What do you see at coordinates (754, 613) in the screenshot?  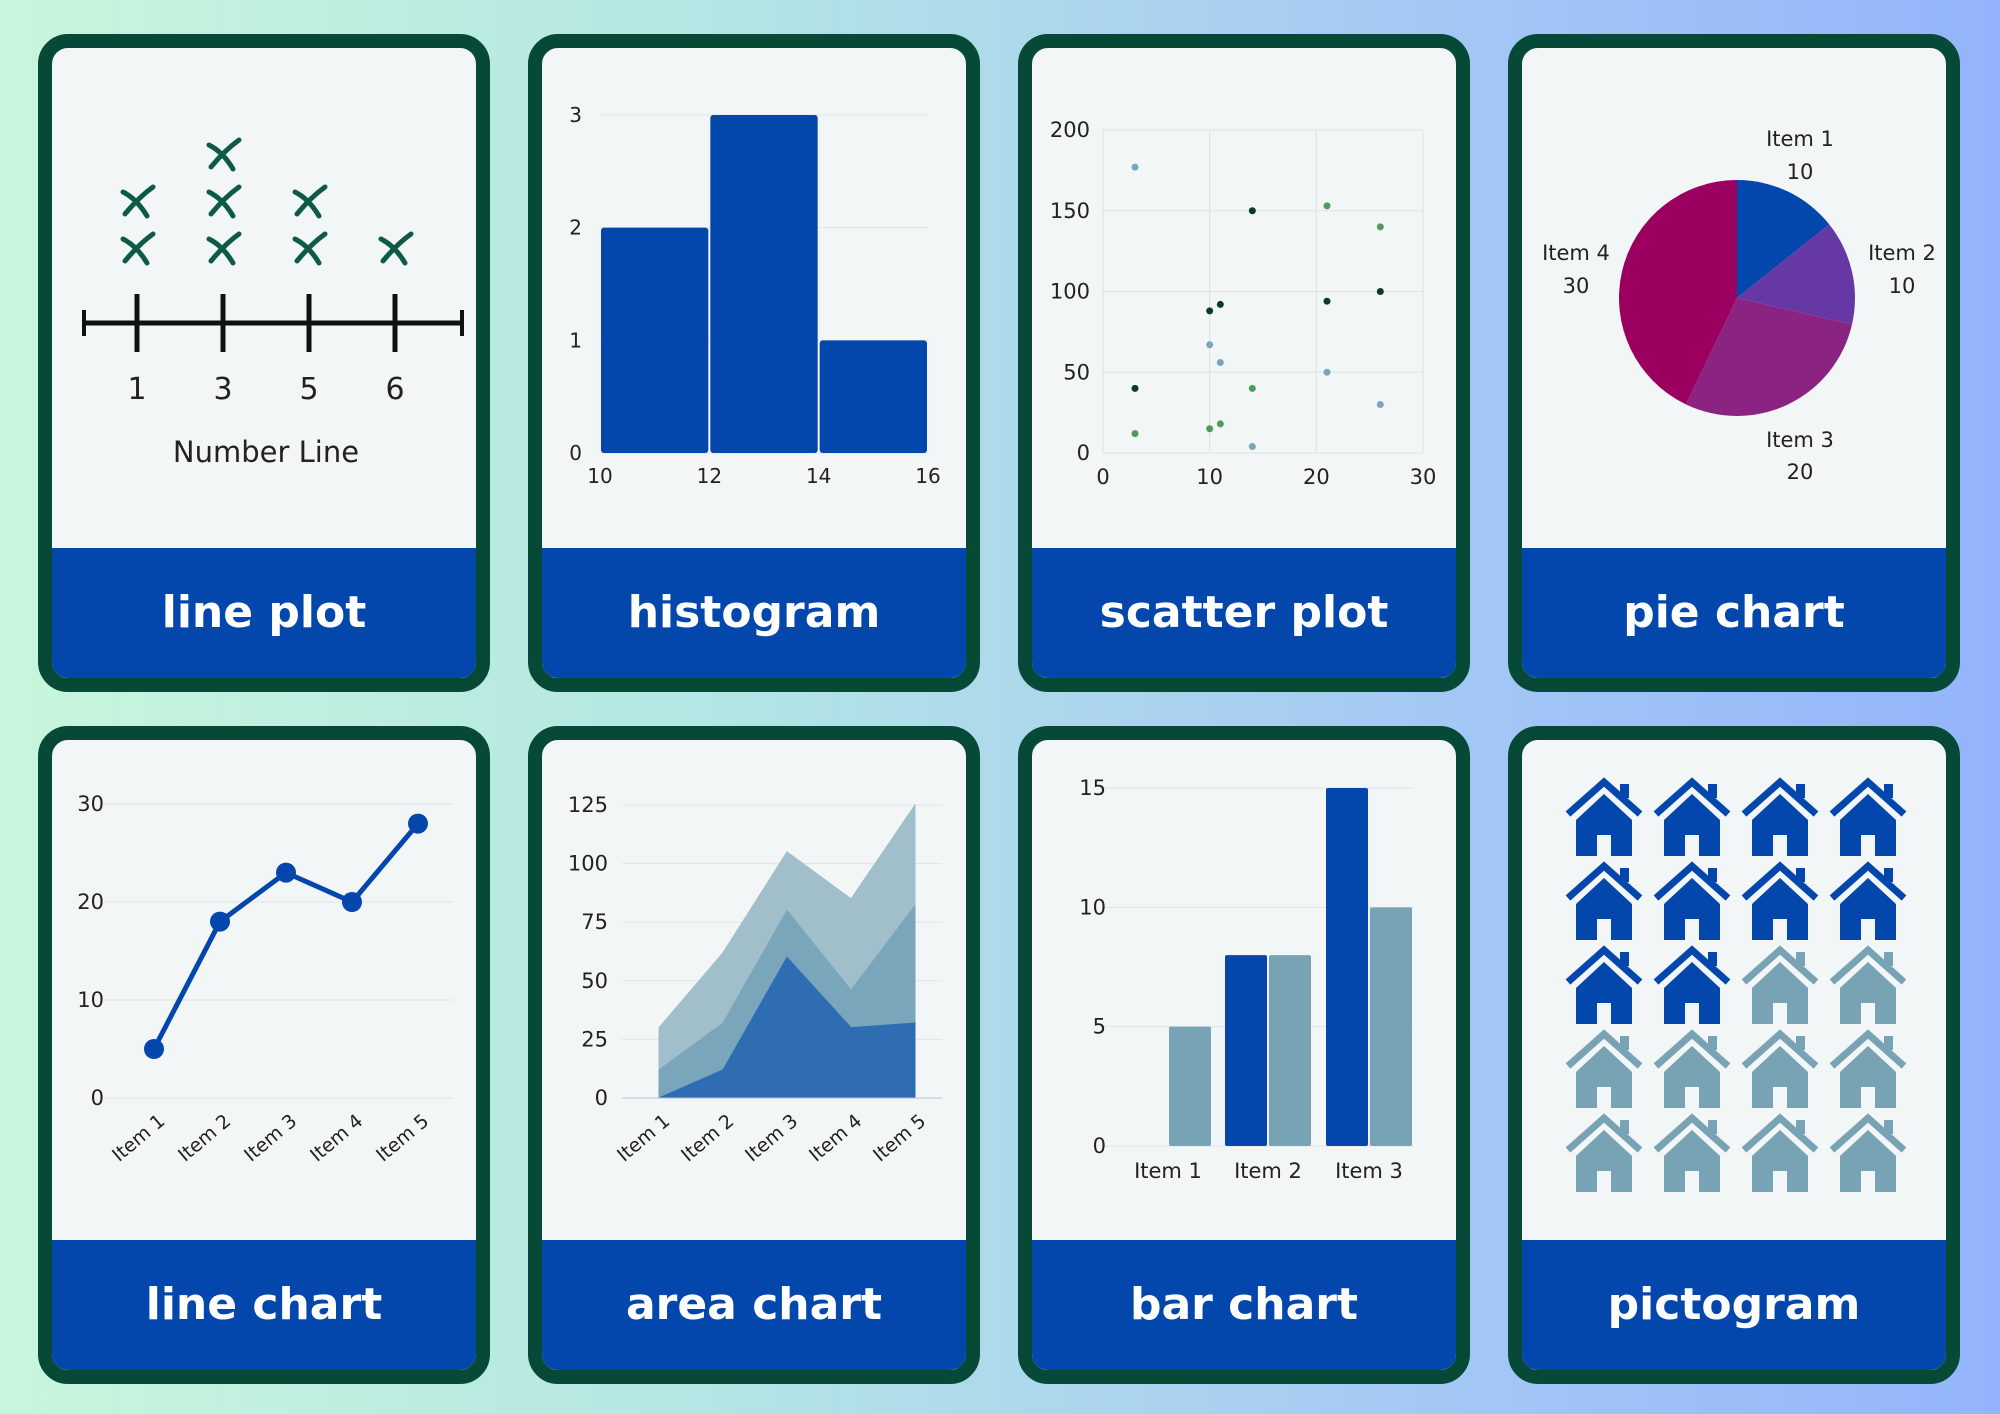 I see `card-label: histogram` at bounding box center [754, 613].